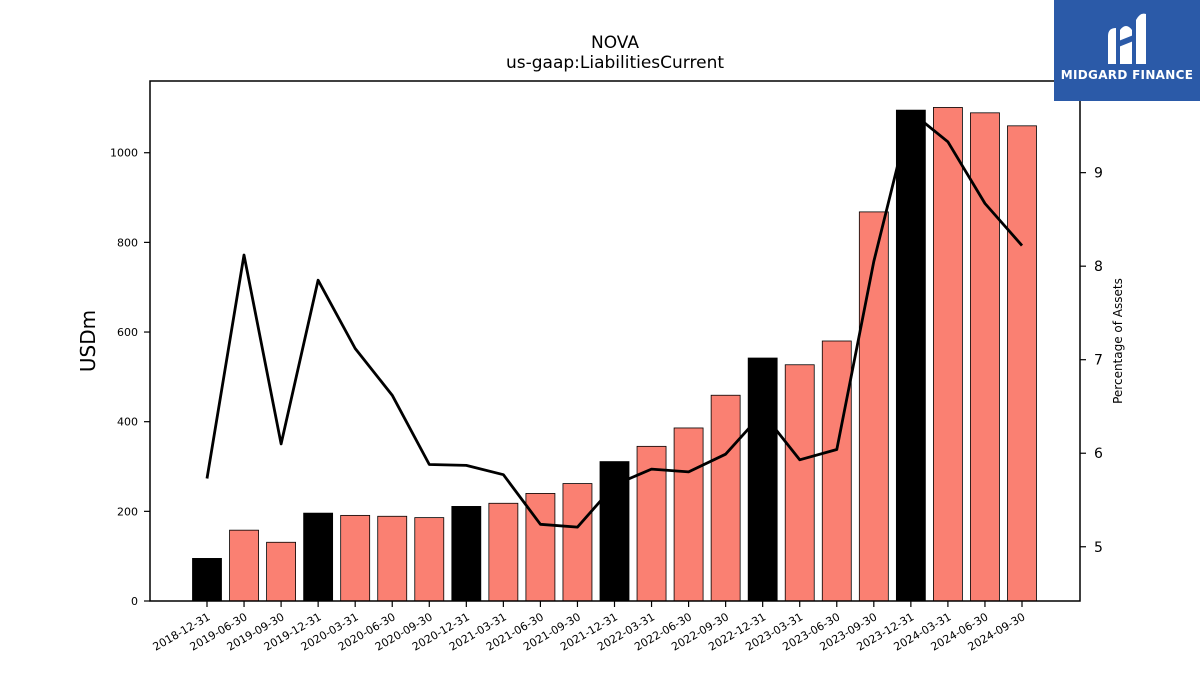 This screenshot has height=675, width=1200. Describe the element at coordinates (134, 601) in the screenshot. I see `y-tick-label: 0` at that location.